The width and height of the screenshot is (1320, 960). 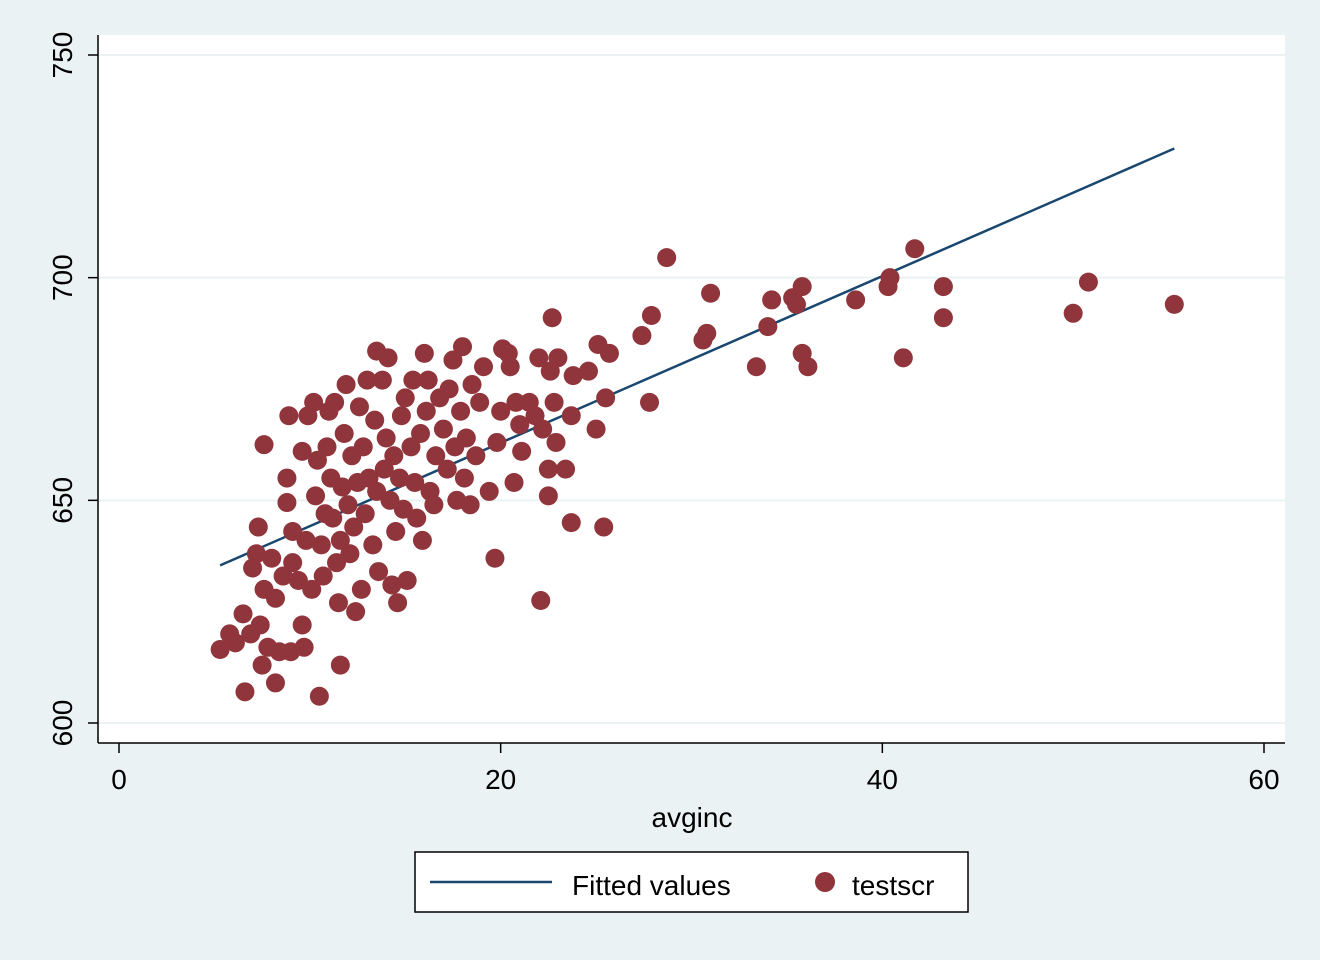 I want to click on legend-label-fitted: Fitted values, so click(x=651, y=885).